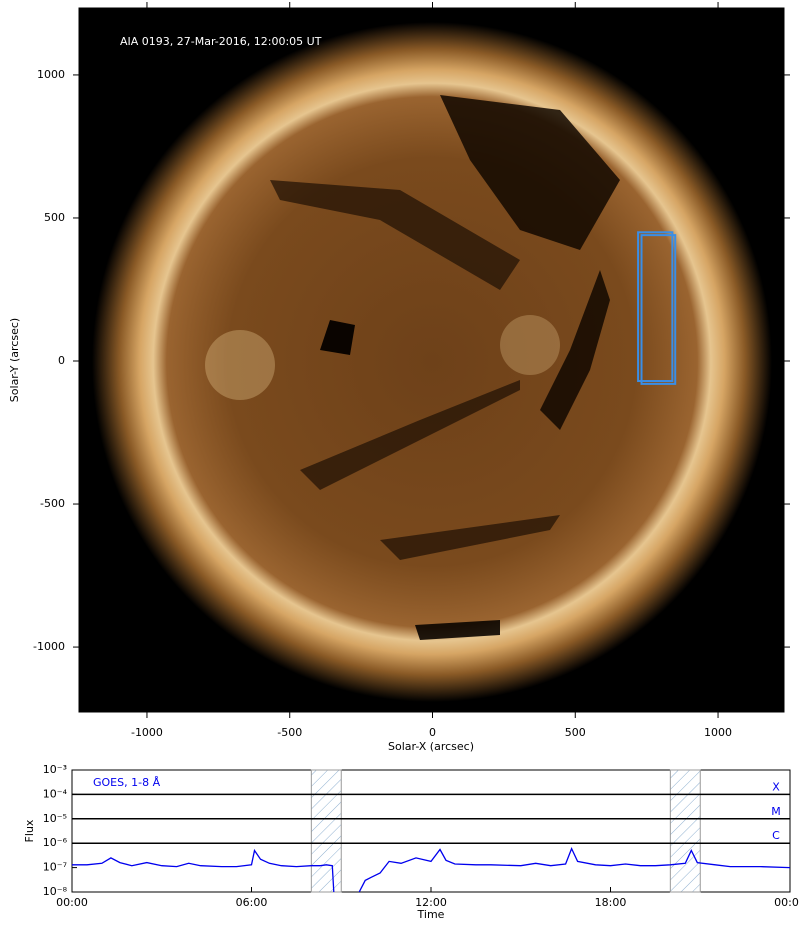 The image size is (799, 939). What do you see at coordinates (776, 786) in the screenshot?
I see `flare-class-label: X` at bounding box center [776, 786].